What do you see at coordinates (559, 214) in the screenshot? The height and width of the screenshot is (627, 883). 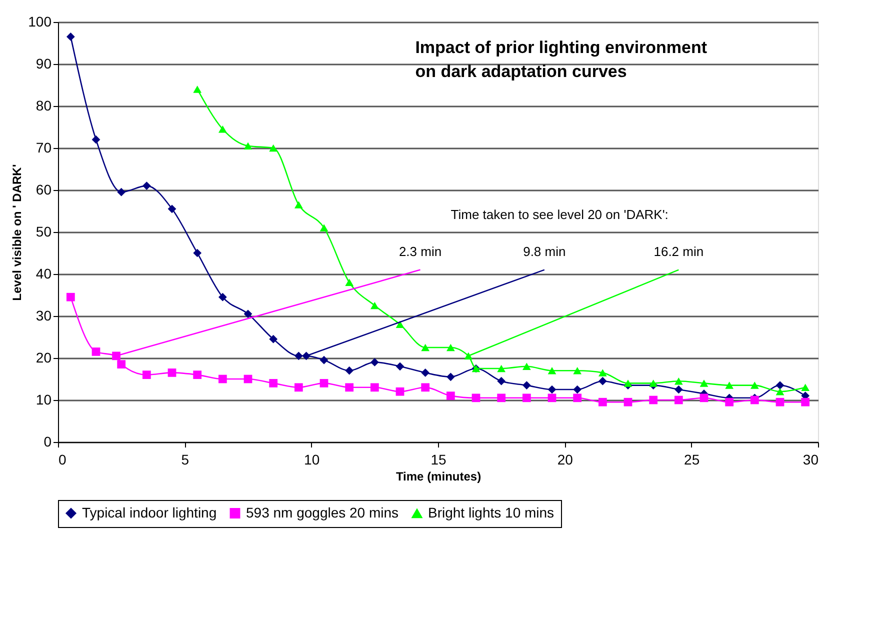 I see `annotation: Time taken to see level 20 on 'DARK':` at bounding box center [559, 214].